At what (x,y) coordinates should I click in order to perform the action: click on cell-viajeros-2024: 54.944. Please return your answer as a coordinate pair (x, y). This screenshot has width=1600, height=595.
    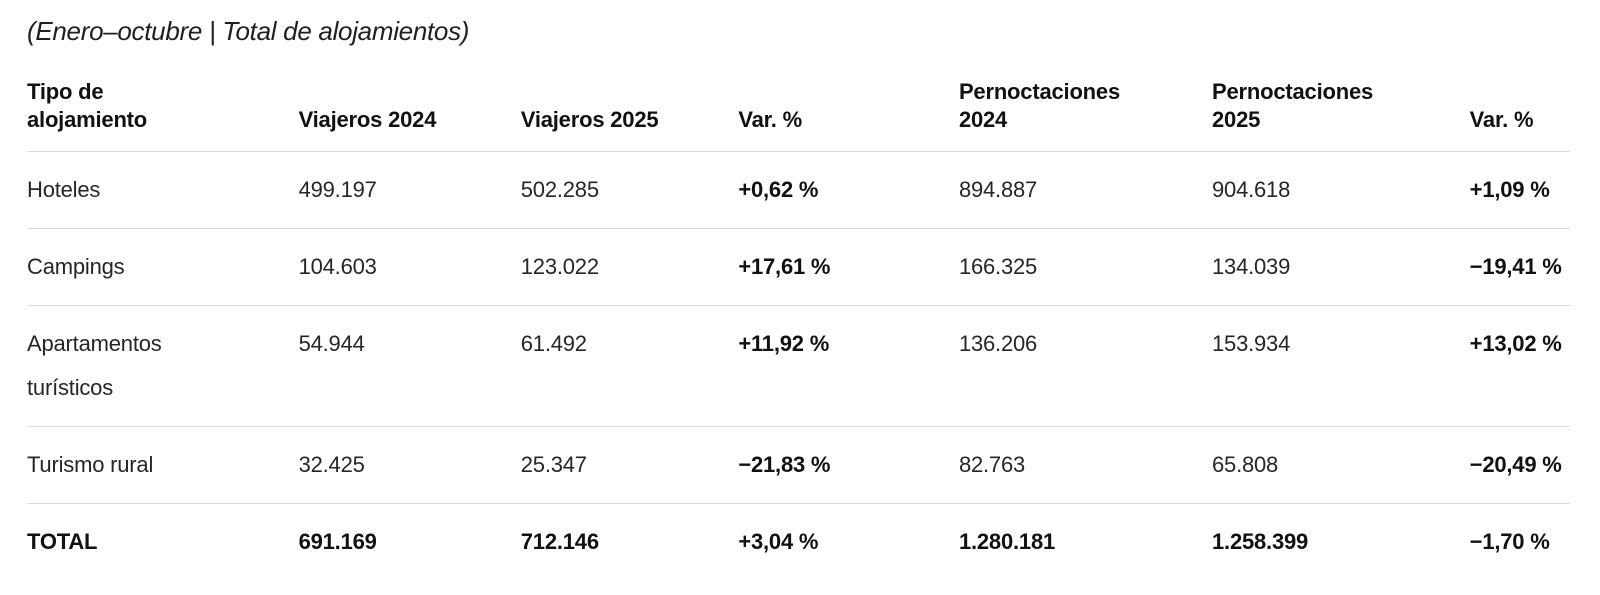
    Looking at the image, I should click on (409, 366).